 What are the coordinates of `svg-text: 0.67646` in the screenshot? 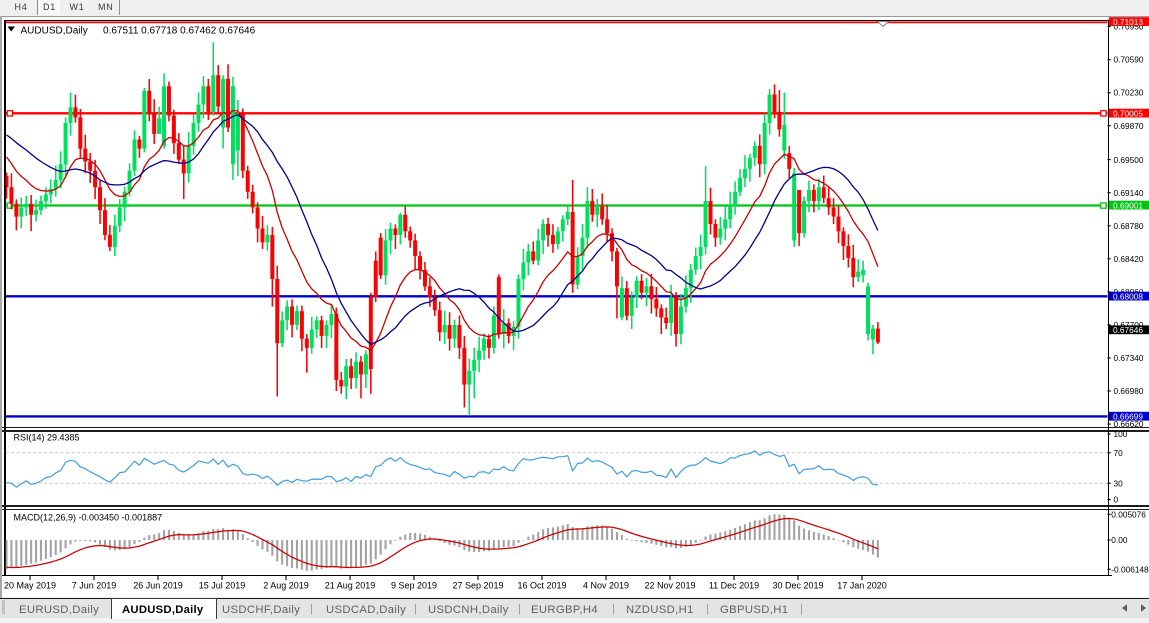 It's located at (1128, 330).